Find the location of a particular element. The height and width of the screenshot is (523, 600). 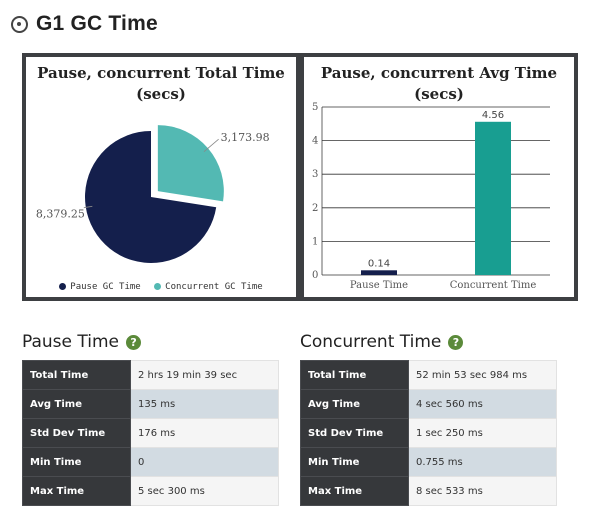

bar-chart-title-line2: (secs) is located at coordinates (439, 94).